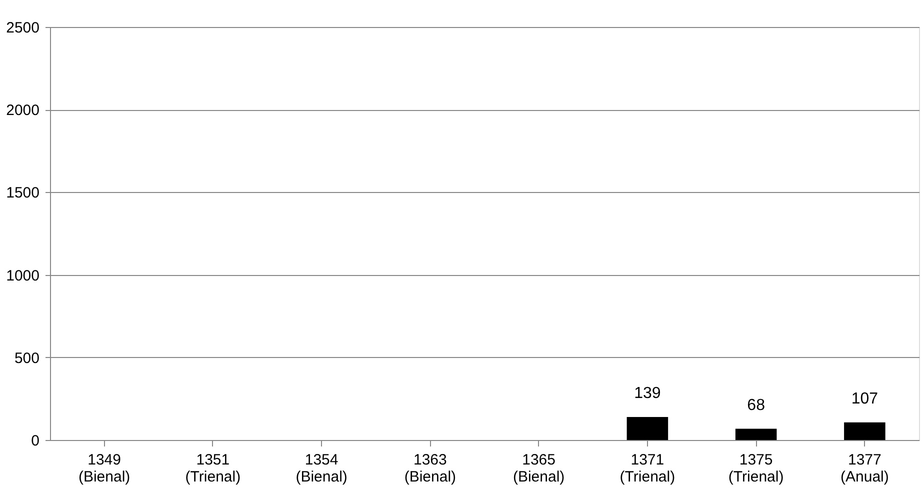 The width and height of the screenshot is (924, 492). Describe the element at coordinates (23, 28) in the screenshot. I see `y-tick-label: 2500` at that location.